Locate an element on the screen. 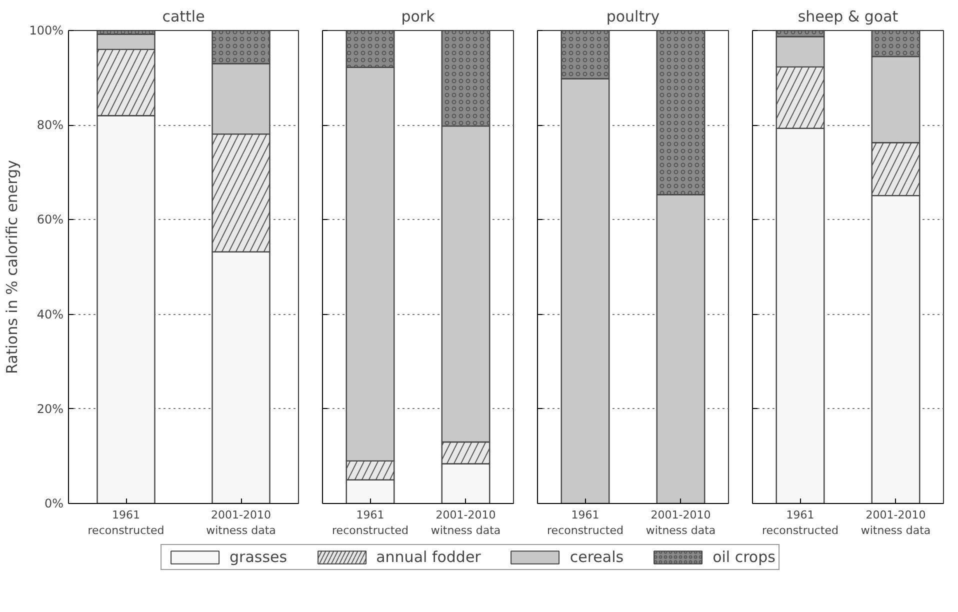  y-tick-label: 40% is located at coordinates (50, 314).